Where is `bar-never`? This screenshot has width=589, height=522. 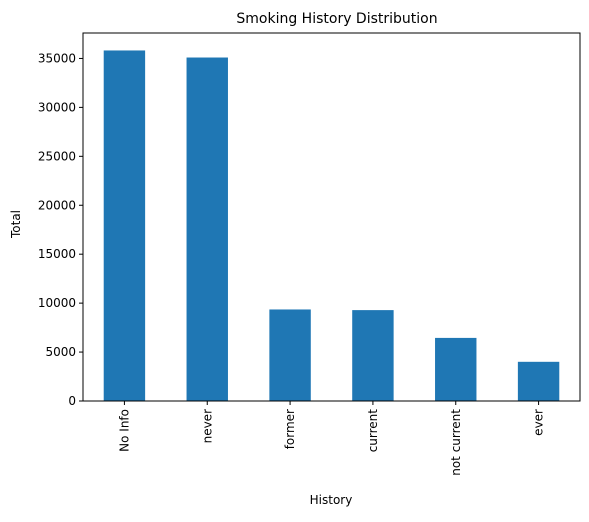 bar-never is located at coordinates (207, 229).